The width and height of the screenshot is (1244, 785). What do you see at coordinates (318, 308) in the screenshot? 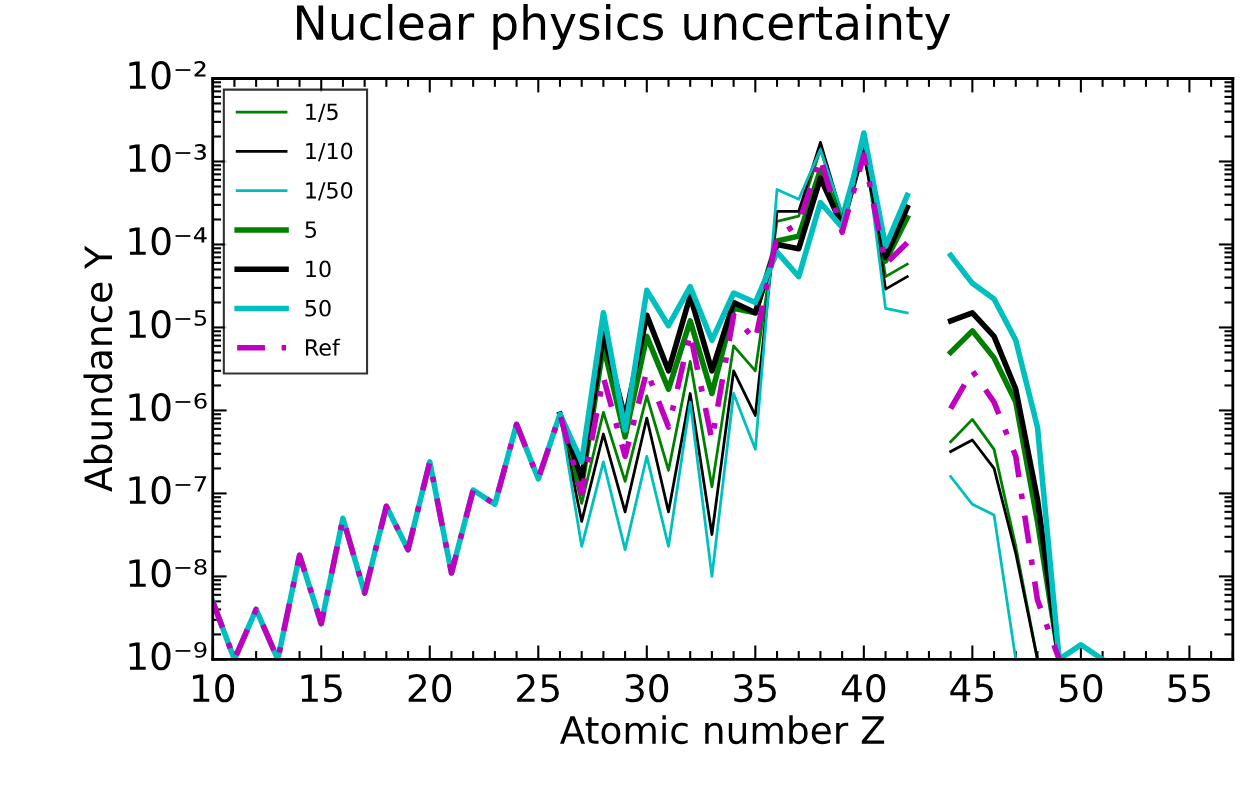
I see `legend-label: 50` at bounding box center [318, 308].